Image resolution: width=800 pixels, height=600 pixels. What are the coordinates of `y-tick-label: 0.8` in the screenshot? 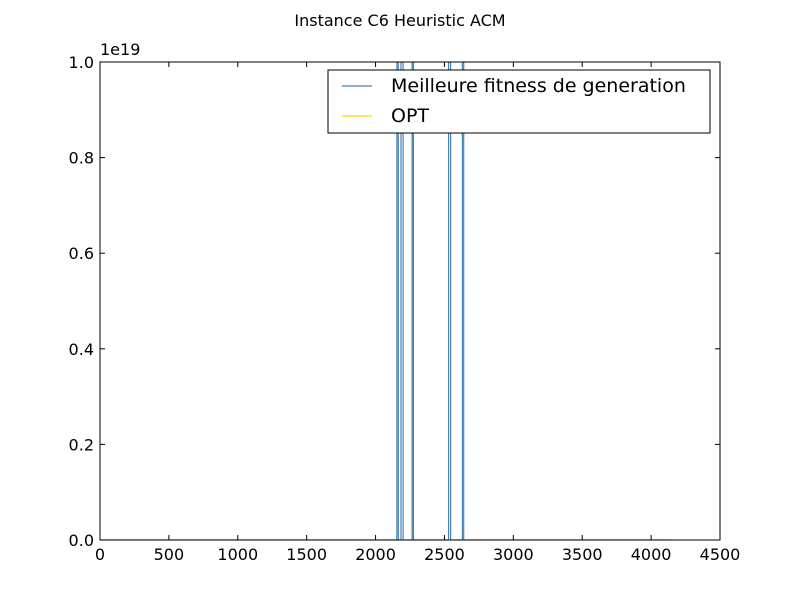 It's located at (81, 158).